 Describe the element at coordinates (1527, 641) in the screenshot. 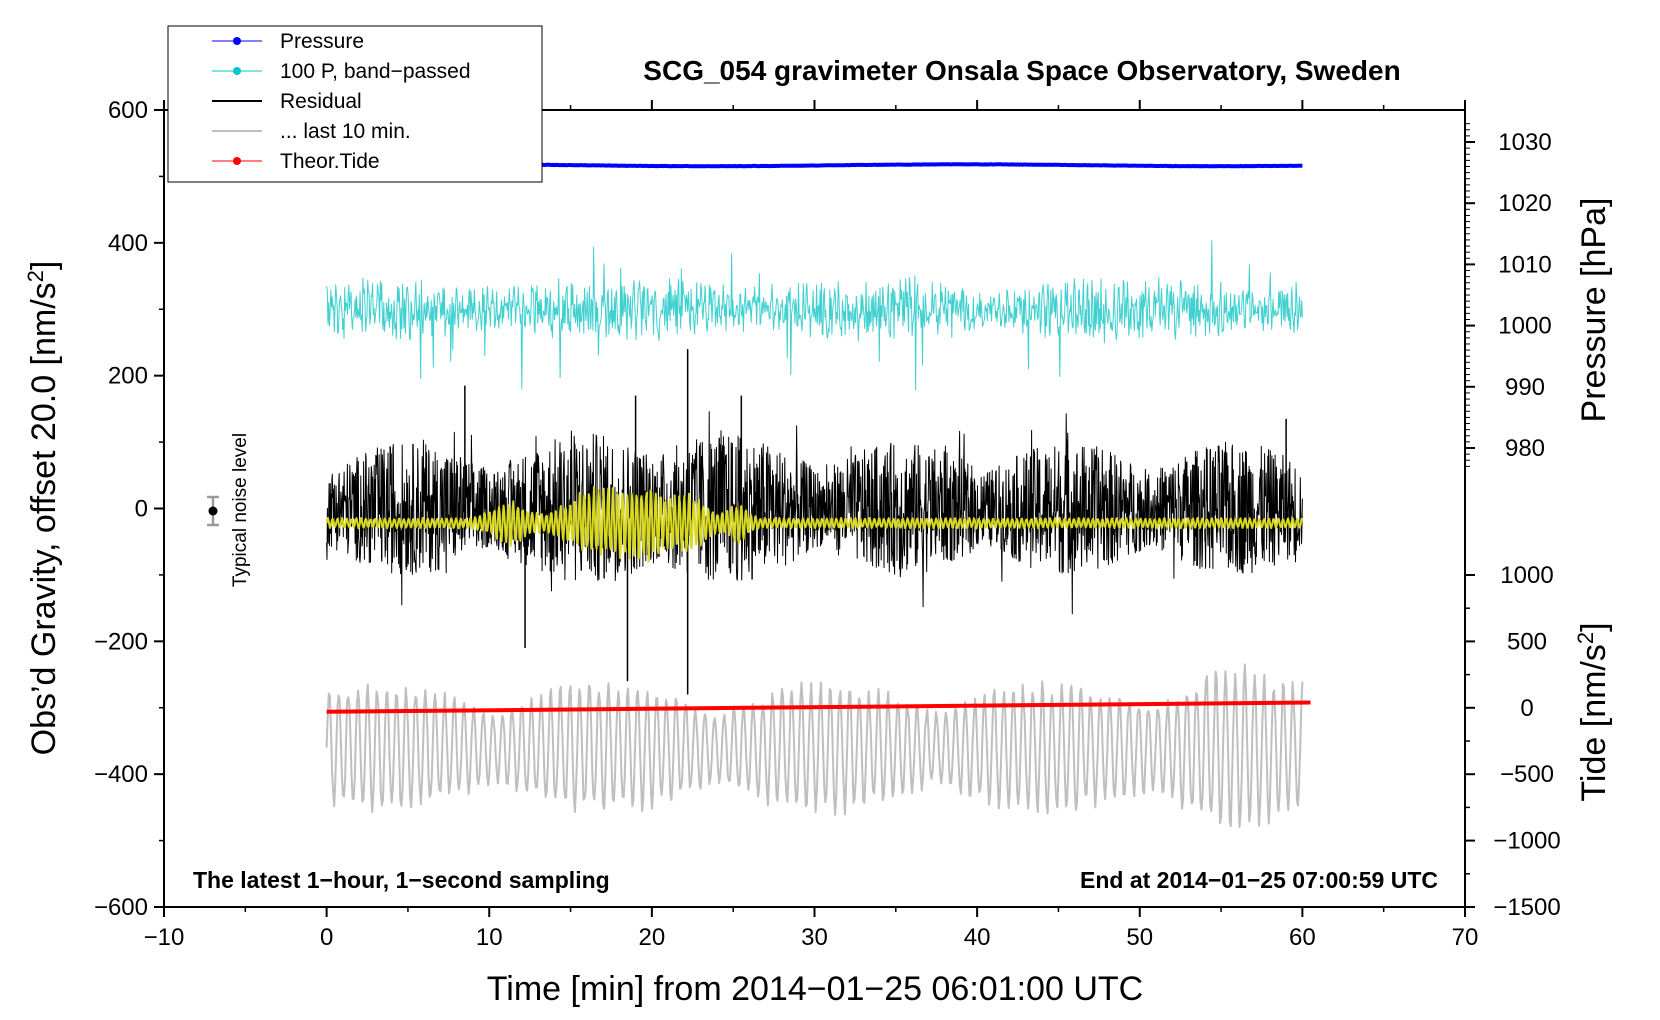

I see `tide-tick-label: 500` at that location.